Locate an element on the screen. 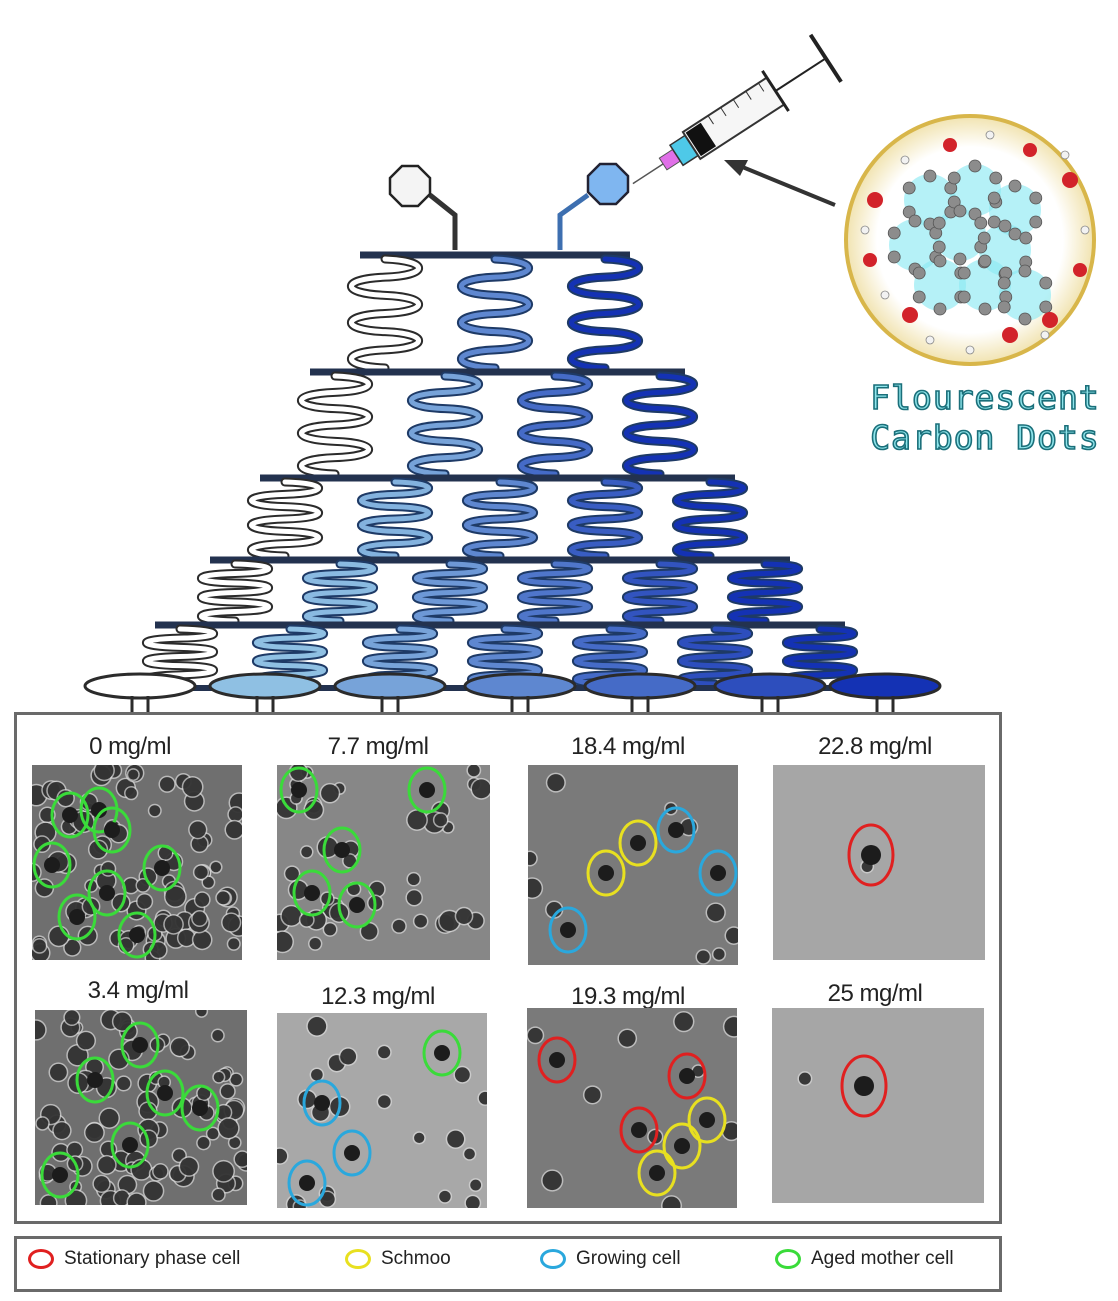  concentration-label: 25 mg/ml is located at coordinates (875, 993).